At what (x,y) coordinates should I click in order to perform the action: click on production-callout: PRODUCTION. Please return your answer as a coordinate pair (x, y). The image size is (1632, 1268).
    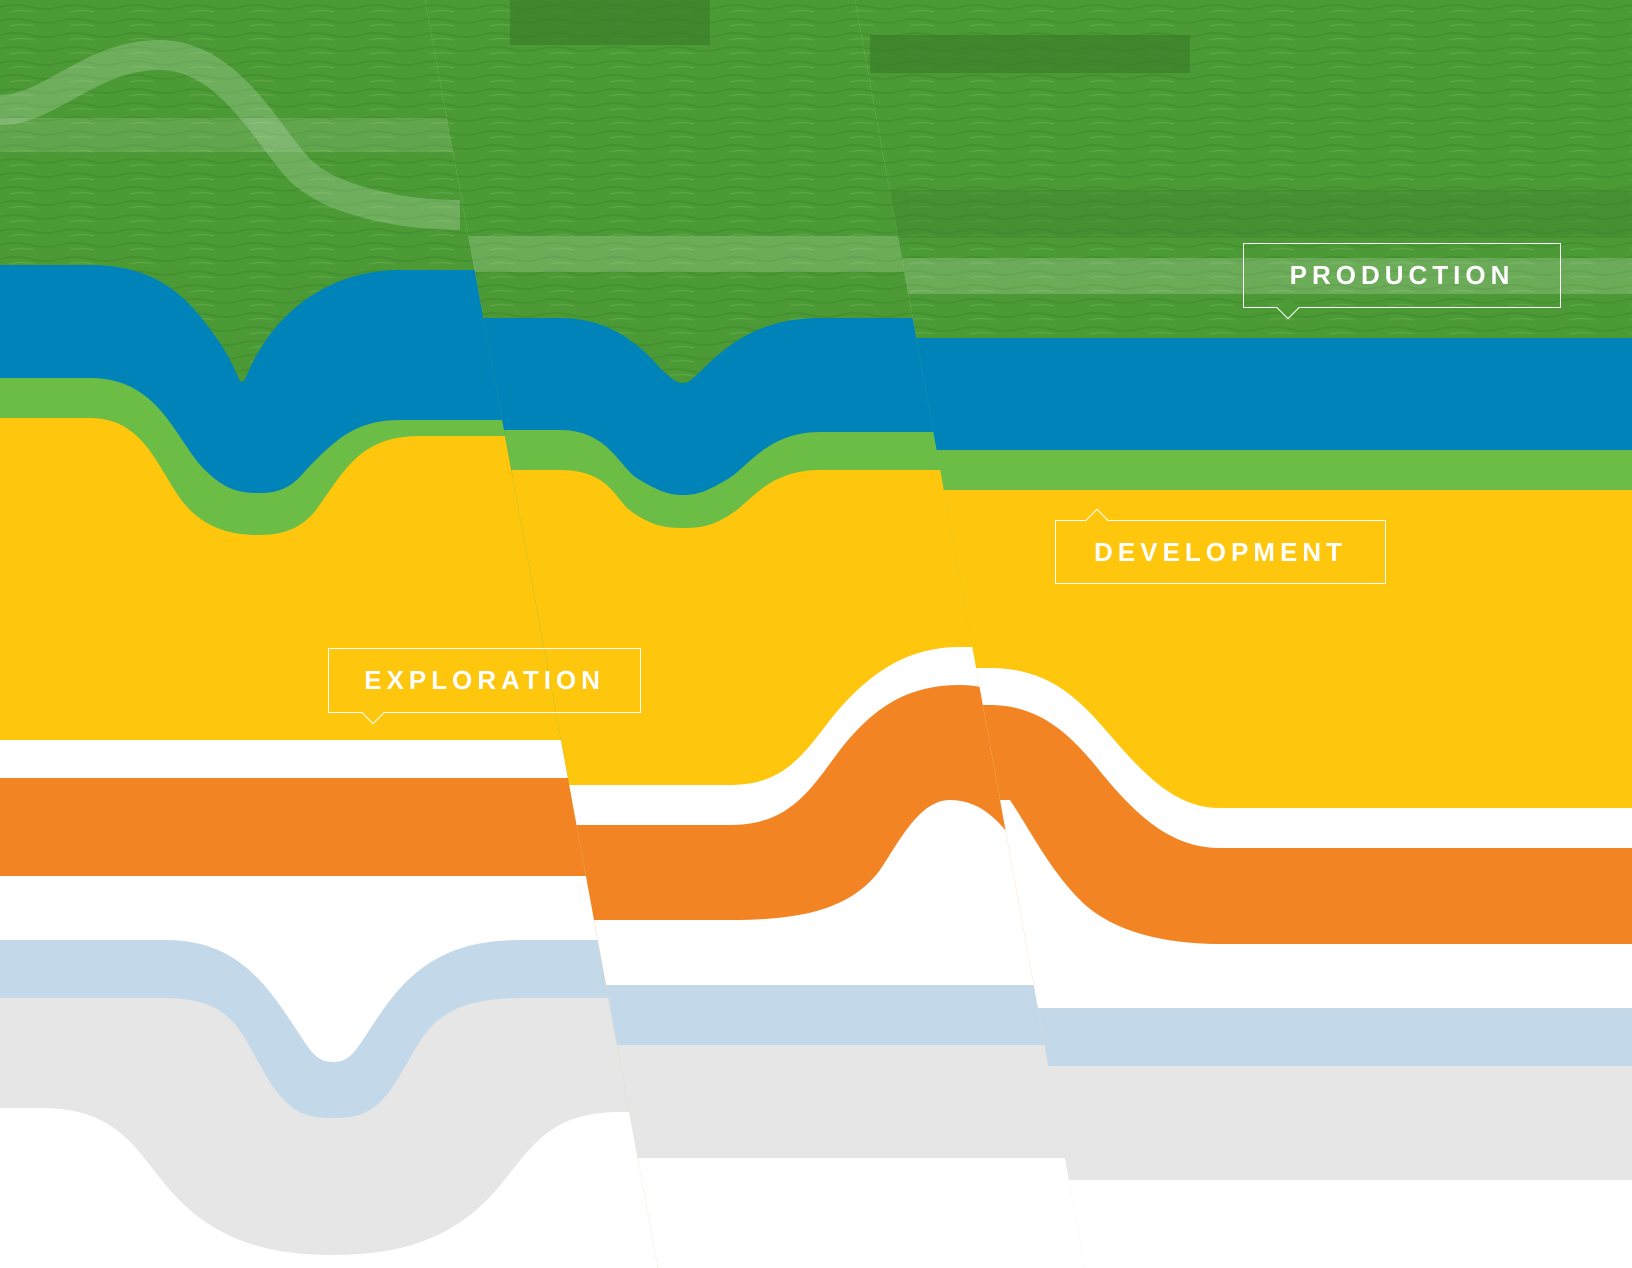
    Looking at the image, I should click on (1402, 281).